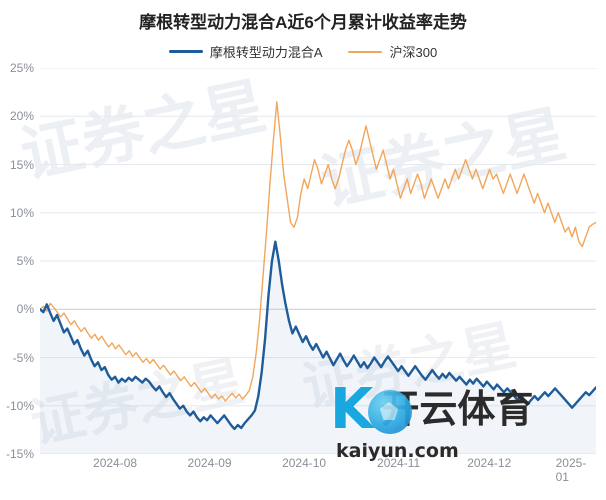 The width and height of the screenshot is (606, 500). I want to click on y-axis-tick-label: -15%, so click(19, 454).